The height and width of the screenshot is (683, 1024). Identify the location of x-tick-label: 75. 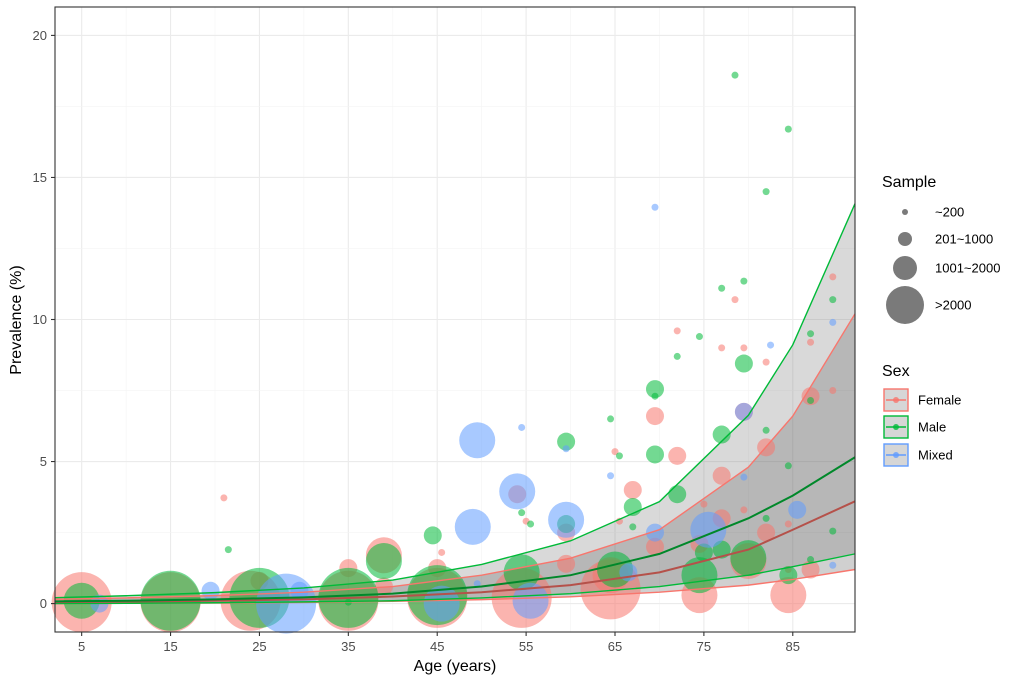
(704, 646).